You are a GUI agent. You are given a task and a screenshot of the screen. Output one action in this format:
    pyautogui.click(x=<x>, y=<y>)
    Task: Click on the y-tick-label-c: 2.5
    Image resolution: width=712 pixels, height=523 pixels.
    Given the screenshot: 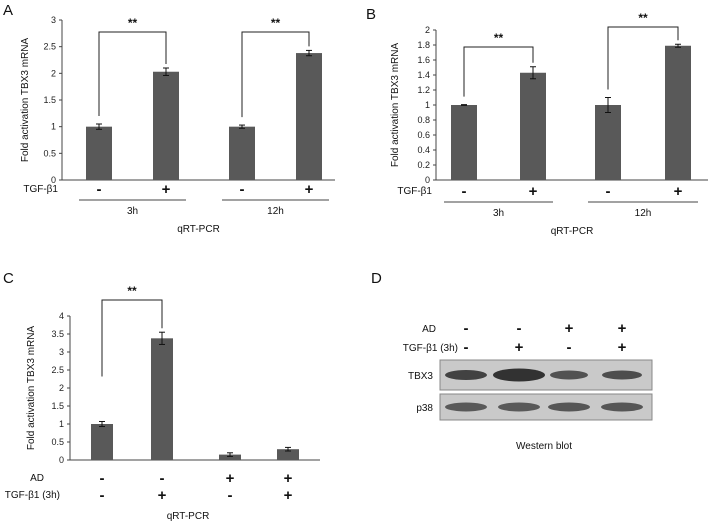 What is the action you would take?
    pyautogui.click(x=57, y=370)
    